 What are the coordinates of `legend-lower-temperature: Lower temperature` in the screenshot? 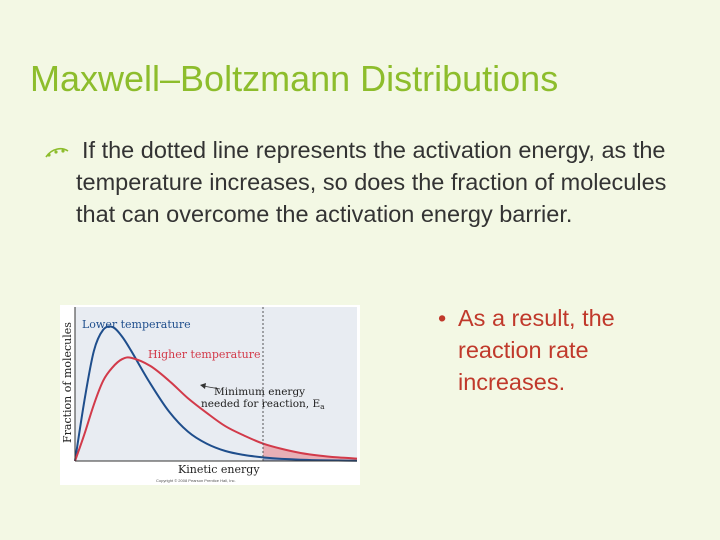 It's located at (136, 324).